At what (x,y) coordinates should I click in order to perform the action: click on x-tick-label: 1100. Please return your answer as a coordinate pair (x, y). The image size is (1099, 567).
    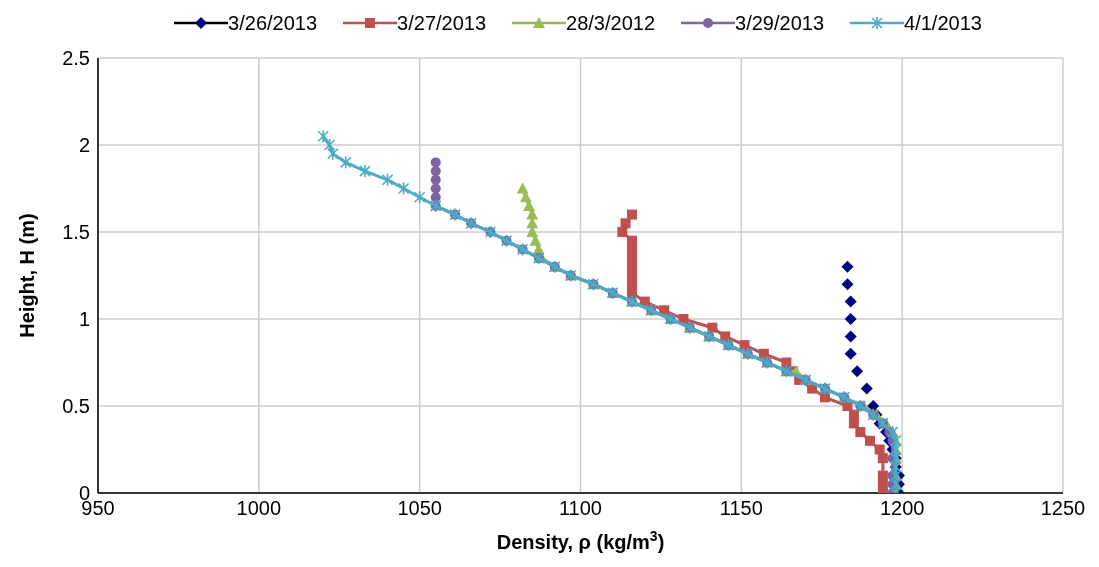
    Looking at the image, I should click on (580, 508).